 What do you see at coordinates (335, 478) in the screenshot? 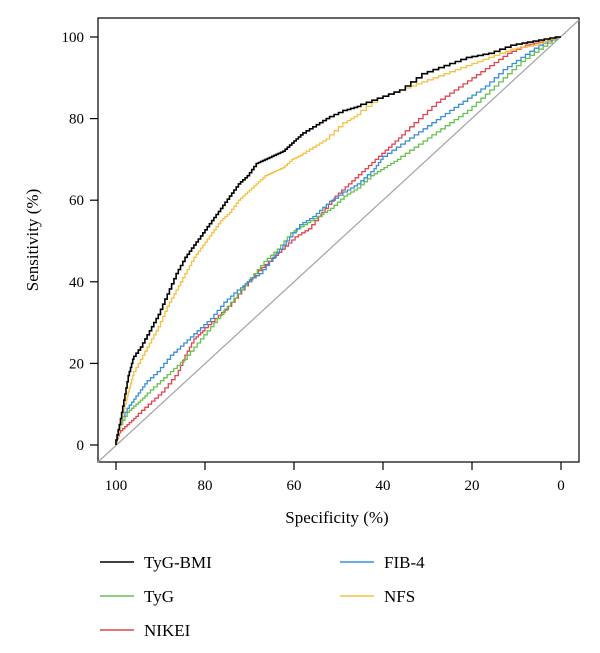
I see `x-axis: 100 80 60 40 20 0` at bounding box center [335, 478].